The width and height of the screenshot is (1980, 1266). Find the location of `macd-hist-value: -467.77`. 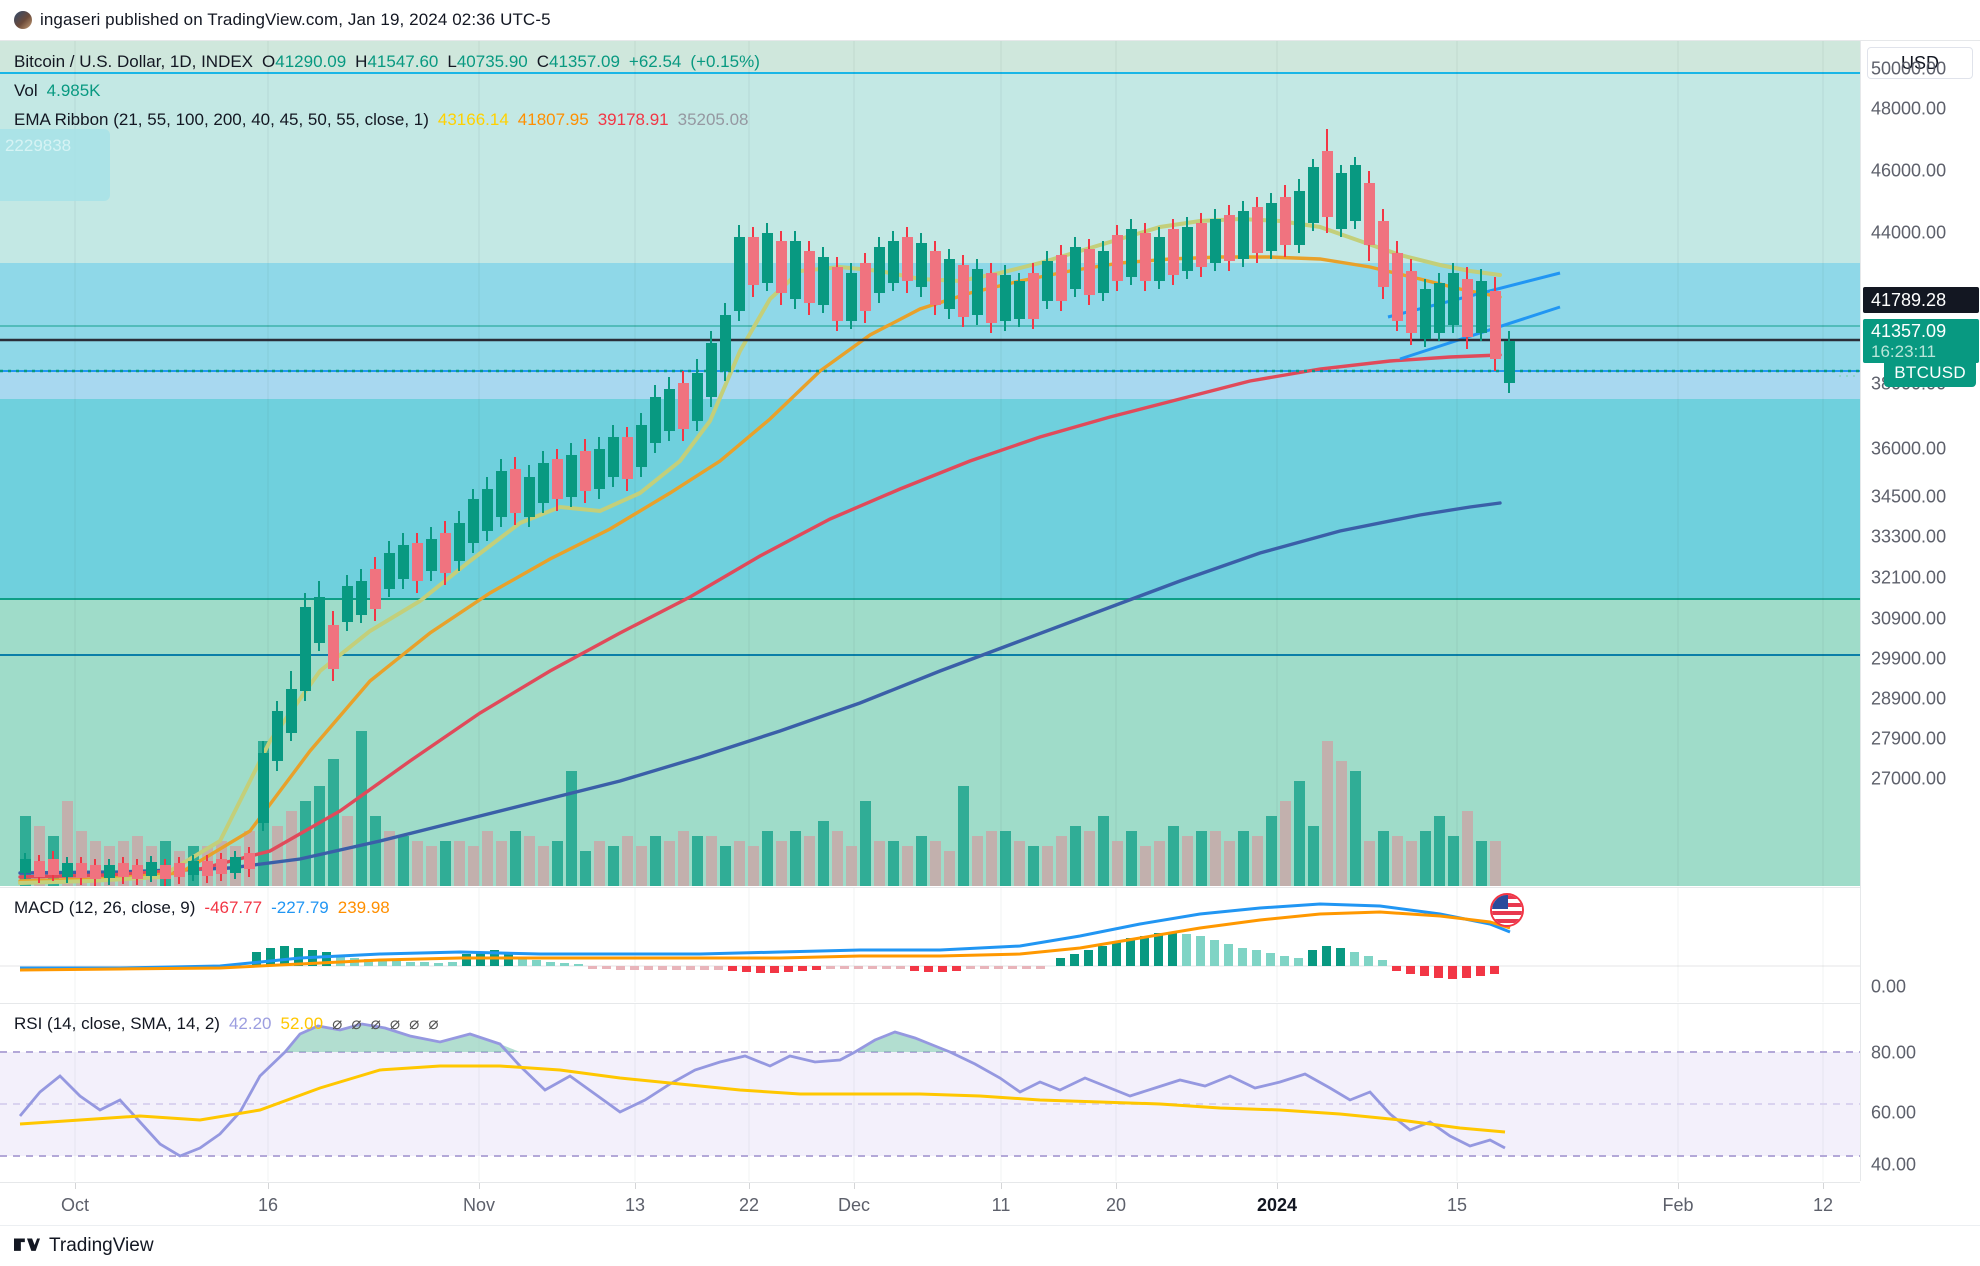

macd-hist-value: -467.77 is located at coordinates (233, 907).